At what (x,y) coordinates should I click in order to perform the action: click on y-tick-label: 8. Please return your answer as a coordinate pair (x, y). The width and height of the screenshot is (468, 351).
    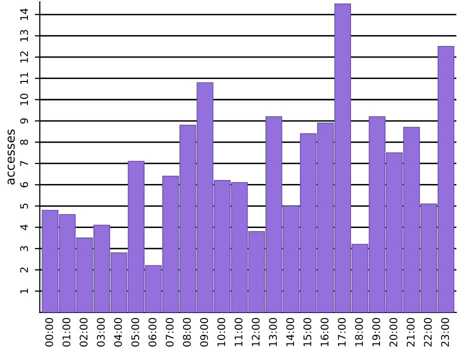
    Looking at the image, I should click on (24, 142).